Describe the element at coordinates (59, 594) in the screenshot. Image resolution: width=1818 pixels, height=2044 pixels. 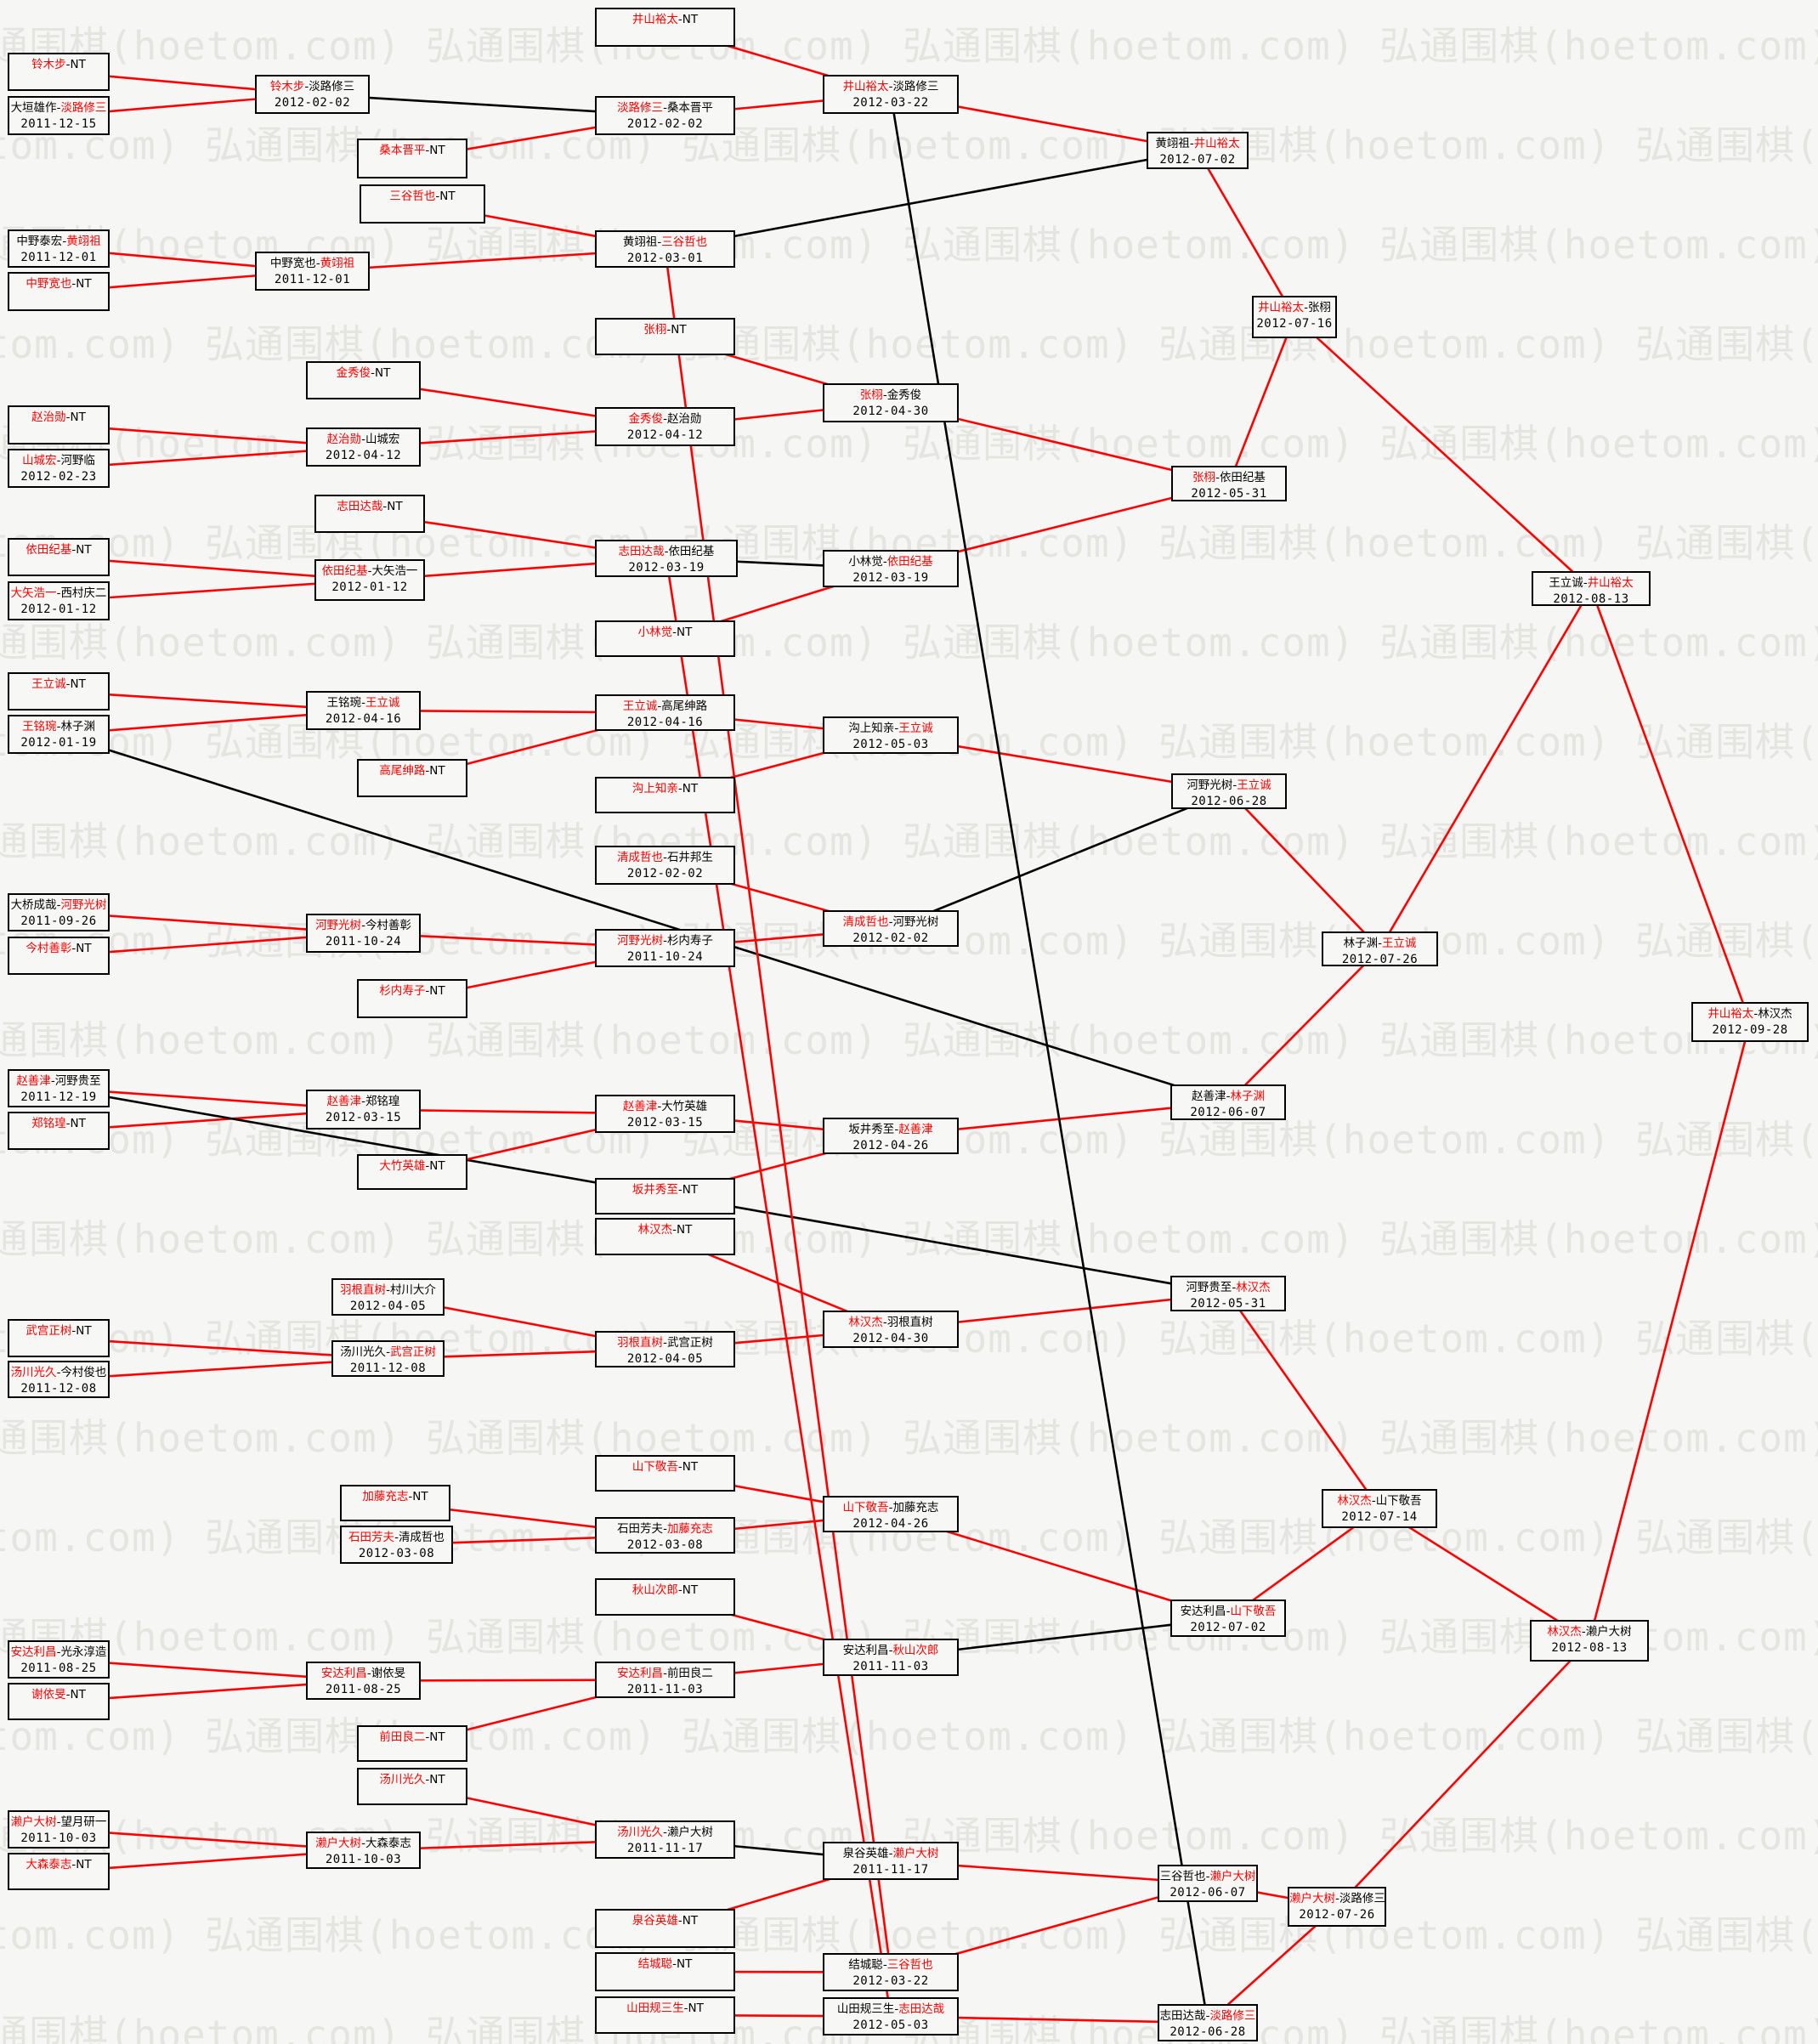
I see `match-players: 大矢浩一-西村庆二` at that location.